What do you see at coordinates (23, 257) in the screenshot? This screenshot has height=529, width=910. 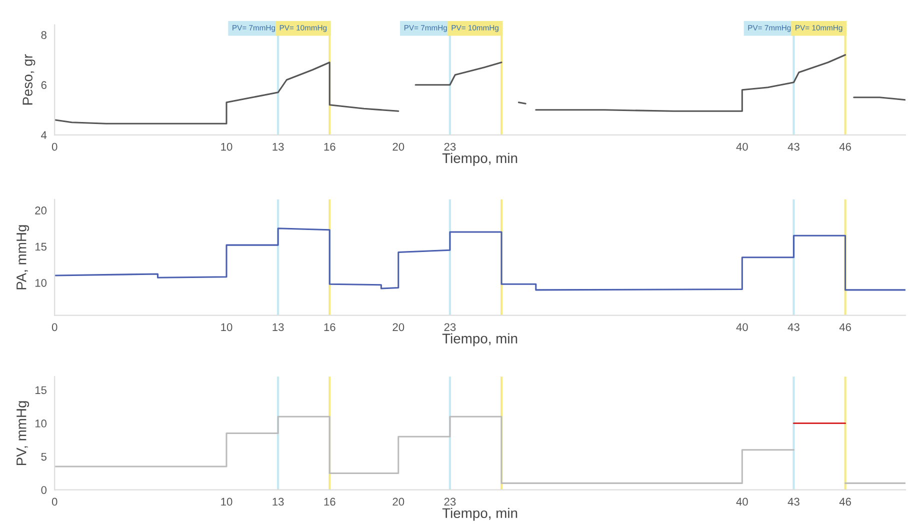 I see `y-axis-title: PA, mmHg` at bounding box center [23, 257].